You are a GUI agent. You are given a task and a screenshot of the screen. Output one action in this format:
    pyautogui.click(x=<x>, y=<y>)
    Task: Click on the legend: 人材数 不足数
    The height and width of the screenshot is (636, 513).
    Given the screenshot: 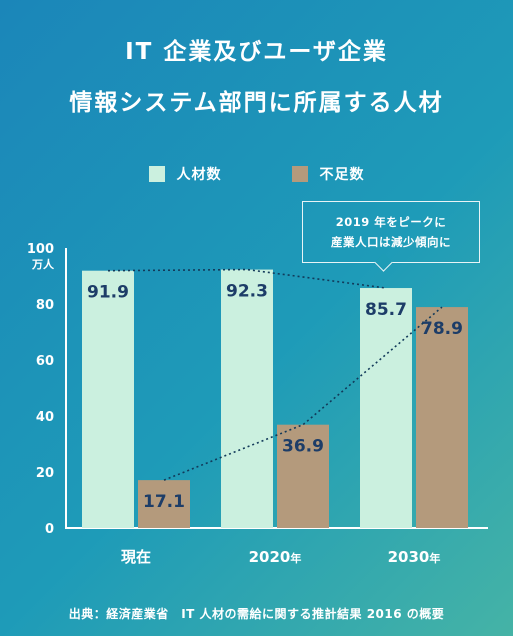 What is the action you would take?
    pyautogui.click(x=256, y=174)
    